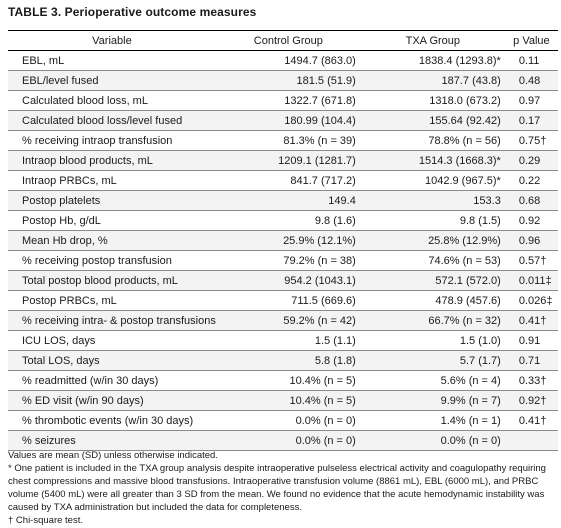 The height and width of the screenshot is (528, 561). I want to click on cell-control: 1209.1 (1281.7), so click(288, 160).